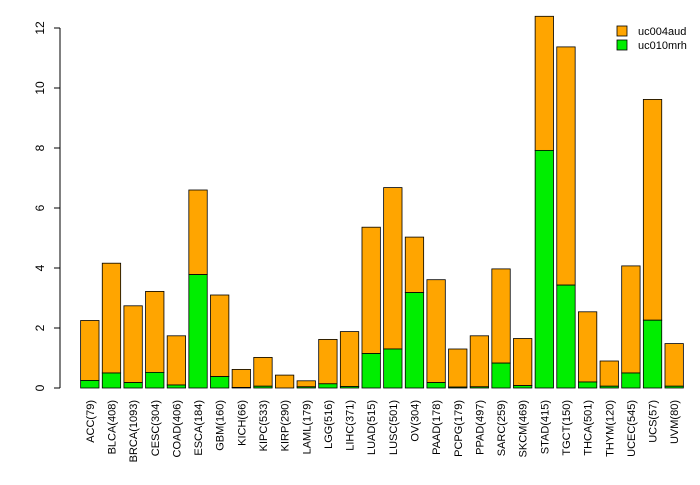 The image size is (700, 485). I want to click on x-tick-label: ESCA(184), so click(199, 428).